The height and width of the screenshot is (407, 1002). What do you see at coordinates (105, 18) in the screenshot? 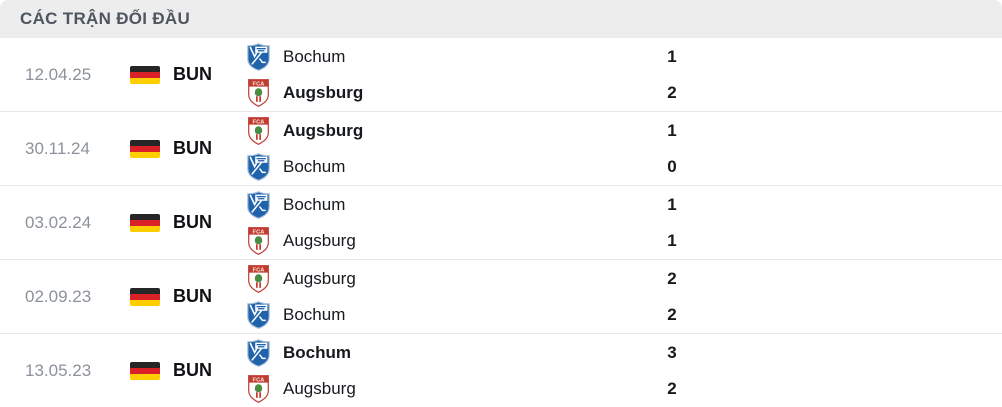
I see `section-title: CÁC TRẬN ĐỐI ĐẦU` at bounding box center [105, 18].